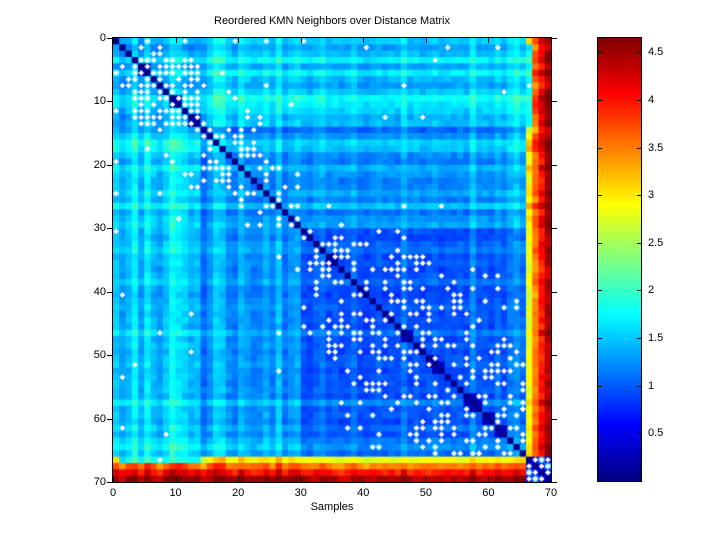 The width and height of the screenshot is (720, 540). I want to click on x-axis-label: Samples, so click(332, 507).